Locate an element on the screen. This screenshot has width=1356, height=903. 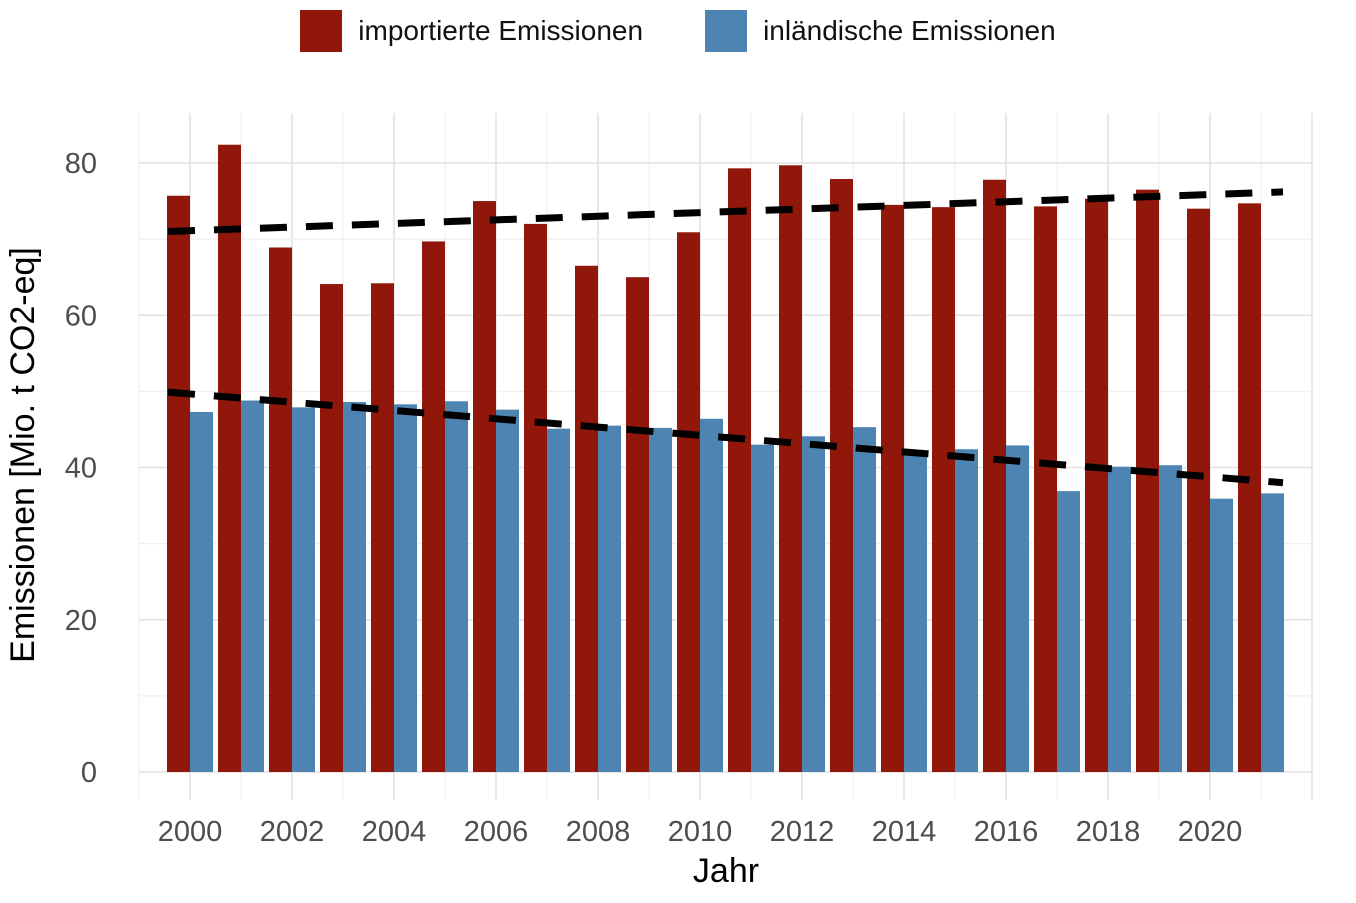
bar-imported-2017 is located at coordinates (1045, 489).